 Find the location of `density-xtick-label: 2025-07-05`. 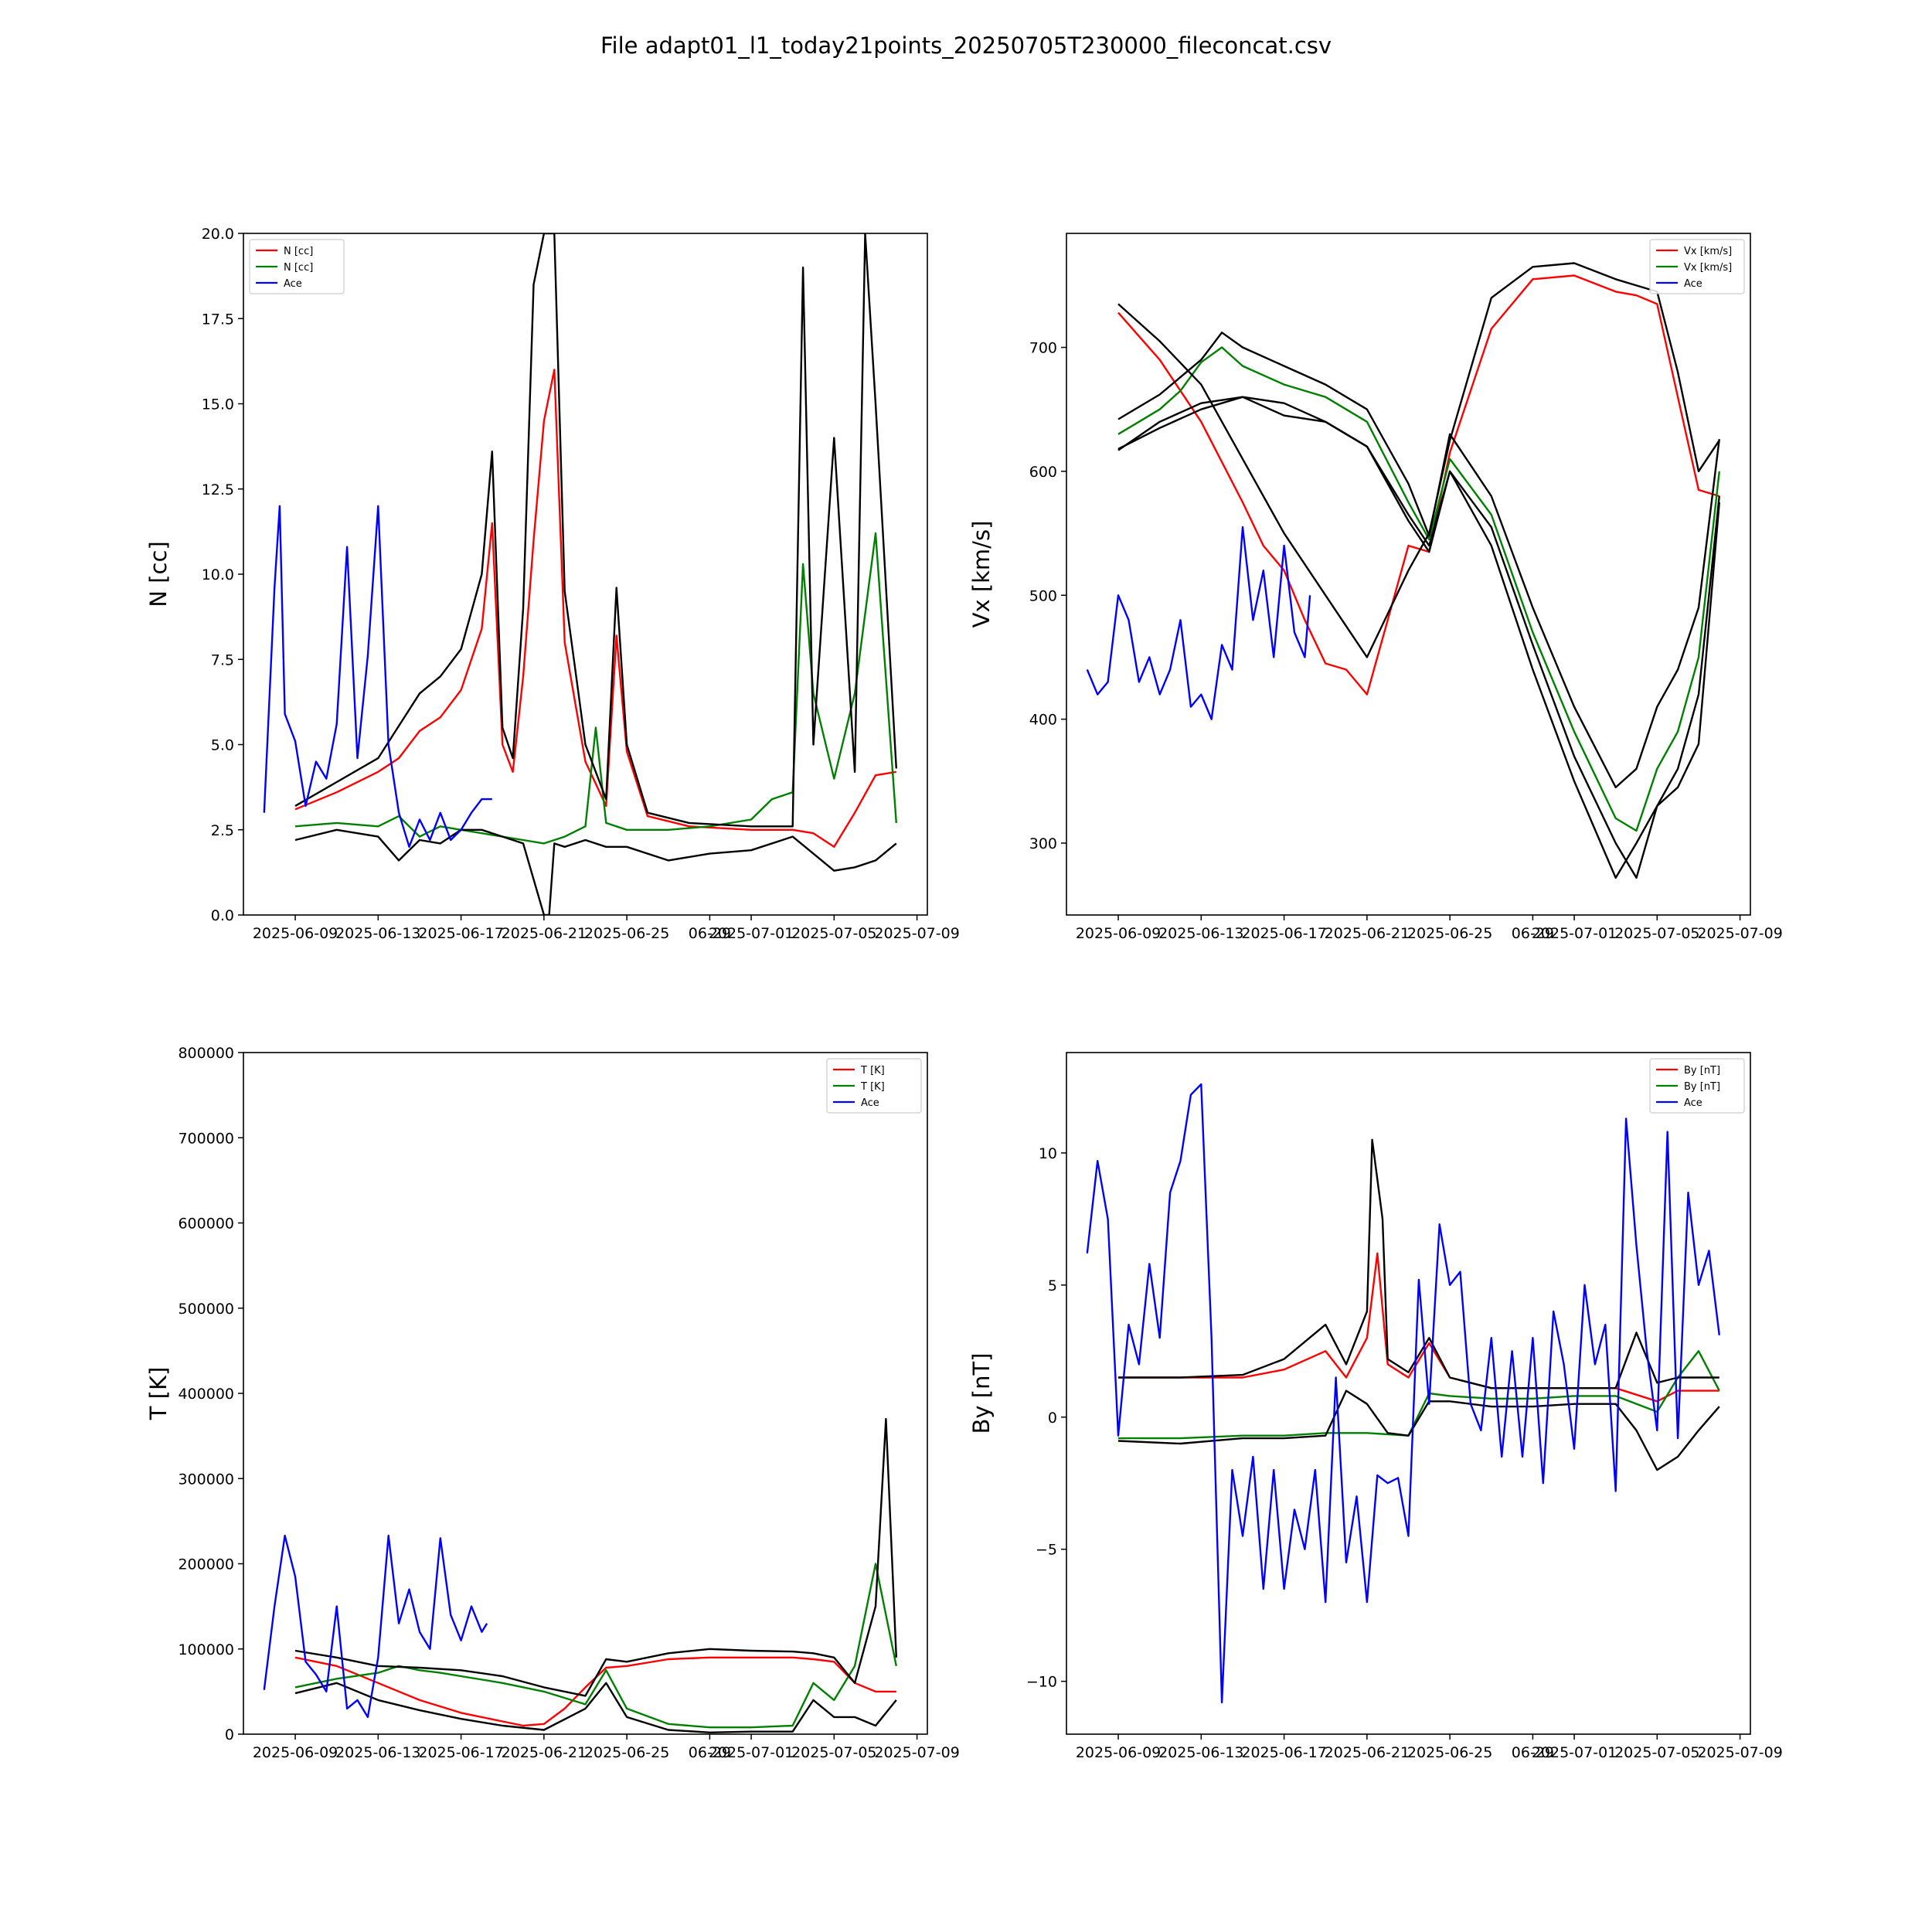

density-xtick-label: 2025-07-05 is located at coordinates (834, 934).